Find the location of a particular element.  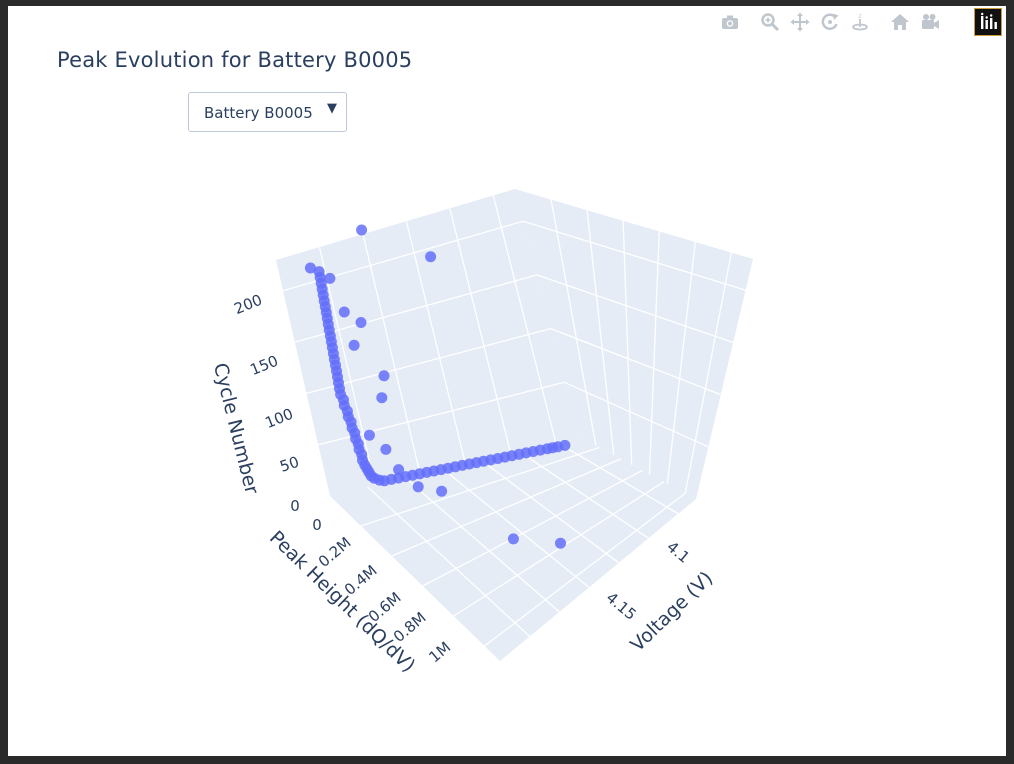

pan-icon is located at coordinates (800, 22).